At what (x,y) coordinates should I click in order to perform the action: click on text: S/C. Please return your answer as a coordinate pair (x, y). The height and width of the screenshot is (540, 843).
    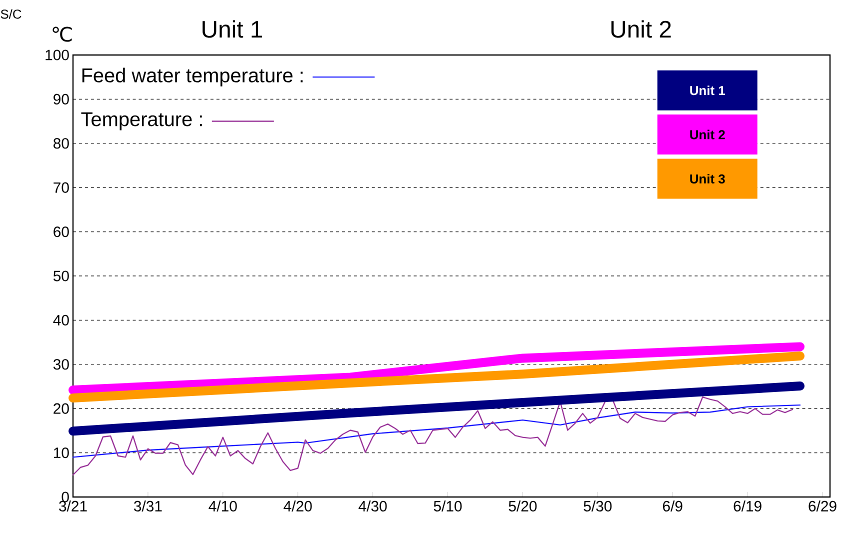
    Looking at the image, I should click on (11, 14).